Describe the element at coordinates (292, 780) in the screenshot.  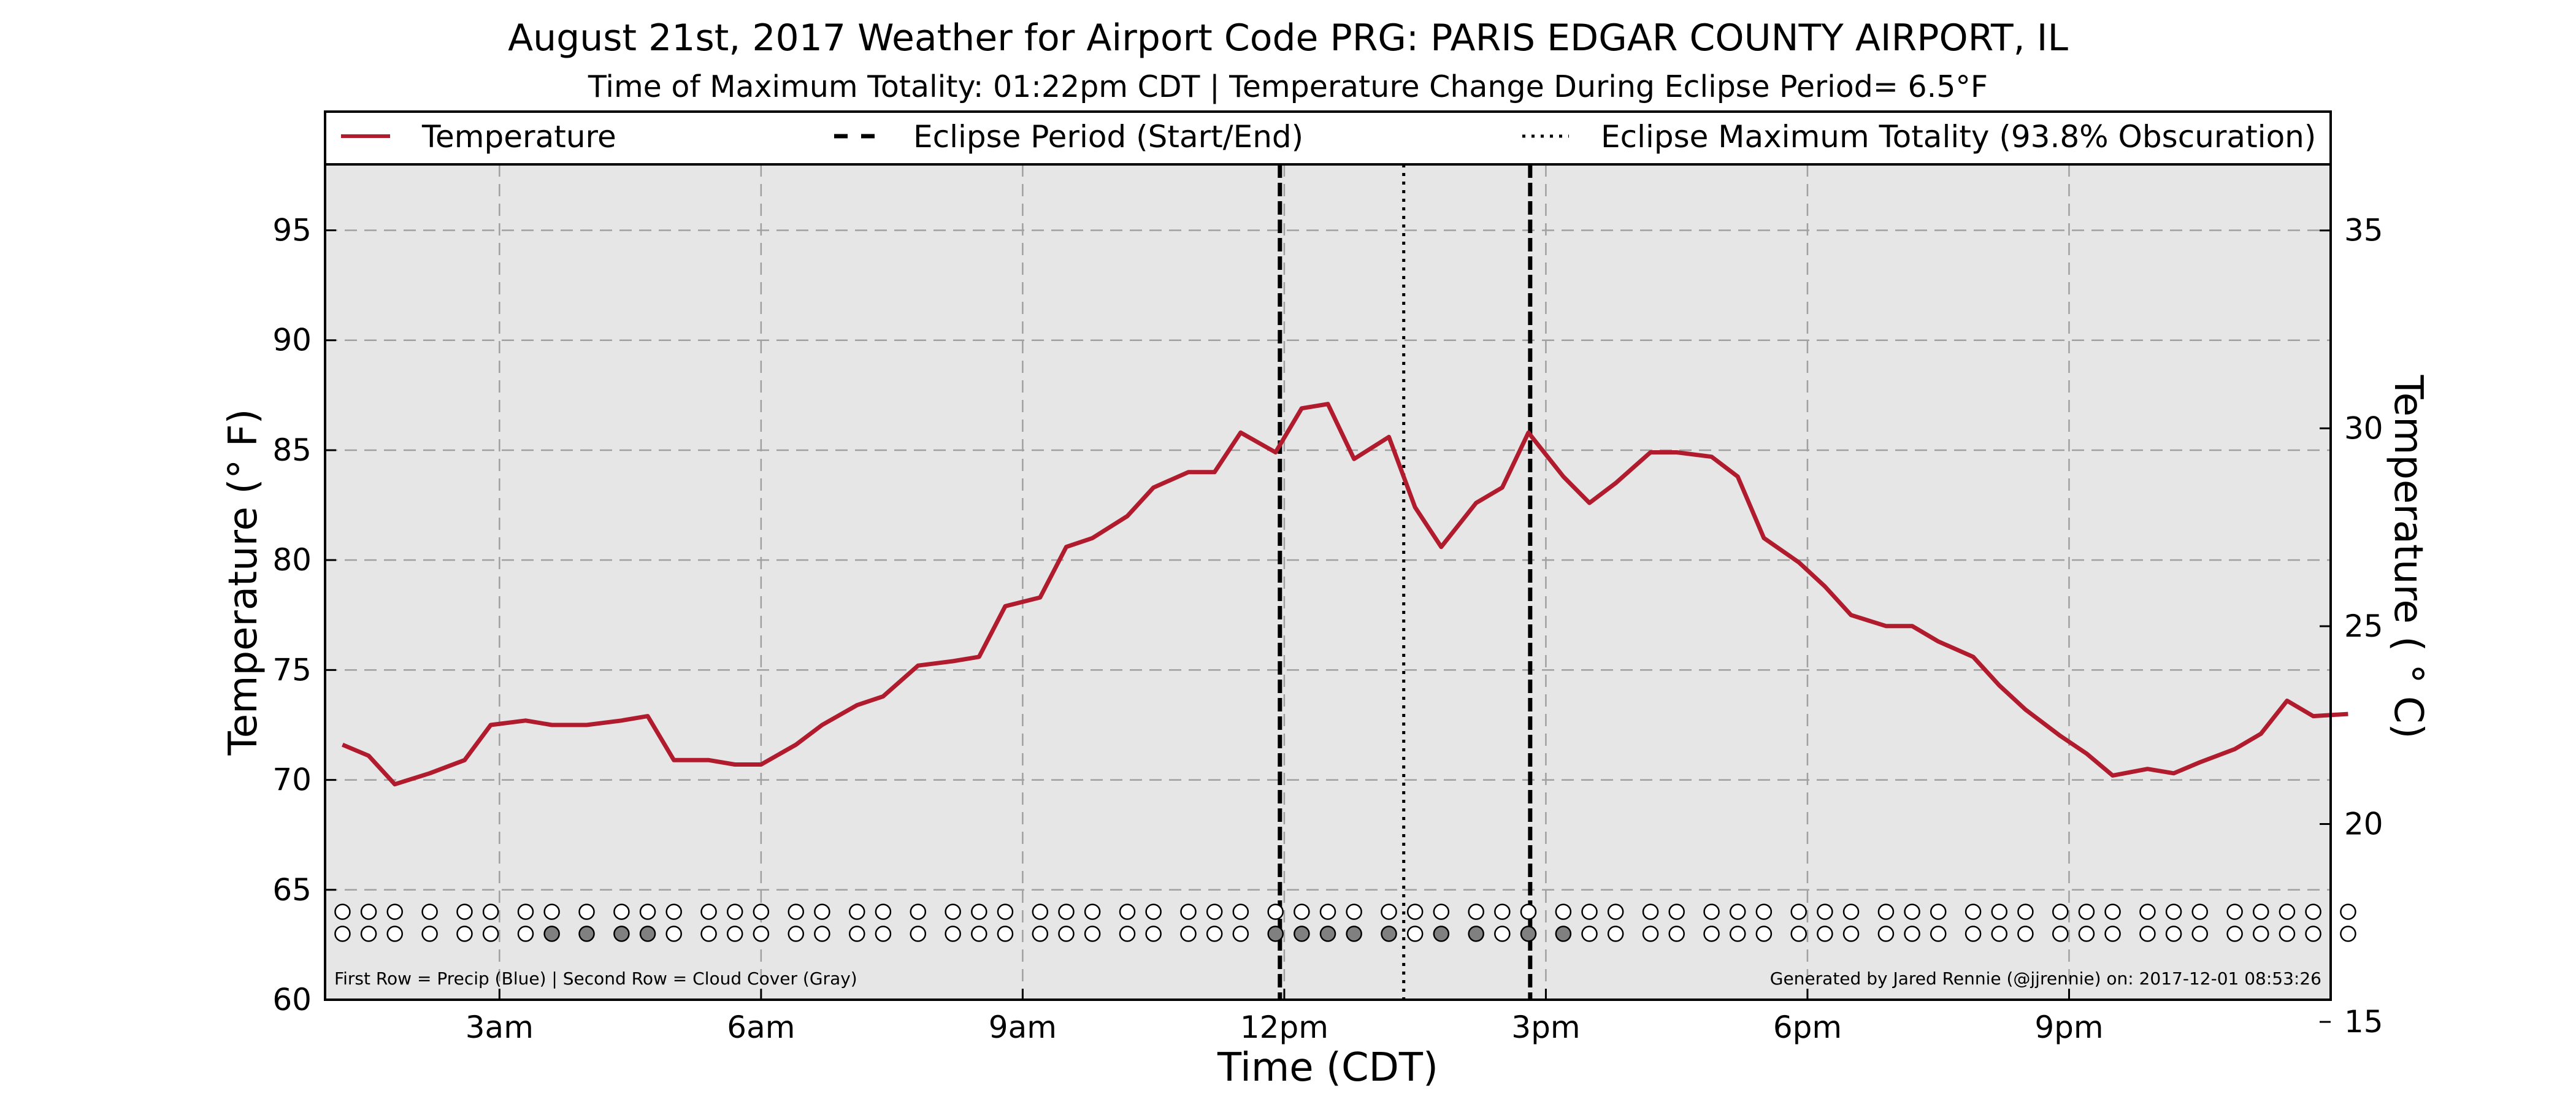
I see `y-left-tick-label: 70` at that location.